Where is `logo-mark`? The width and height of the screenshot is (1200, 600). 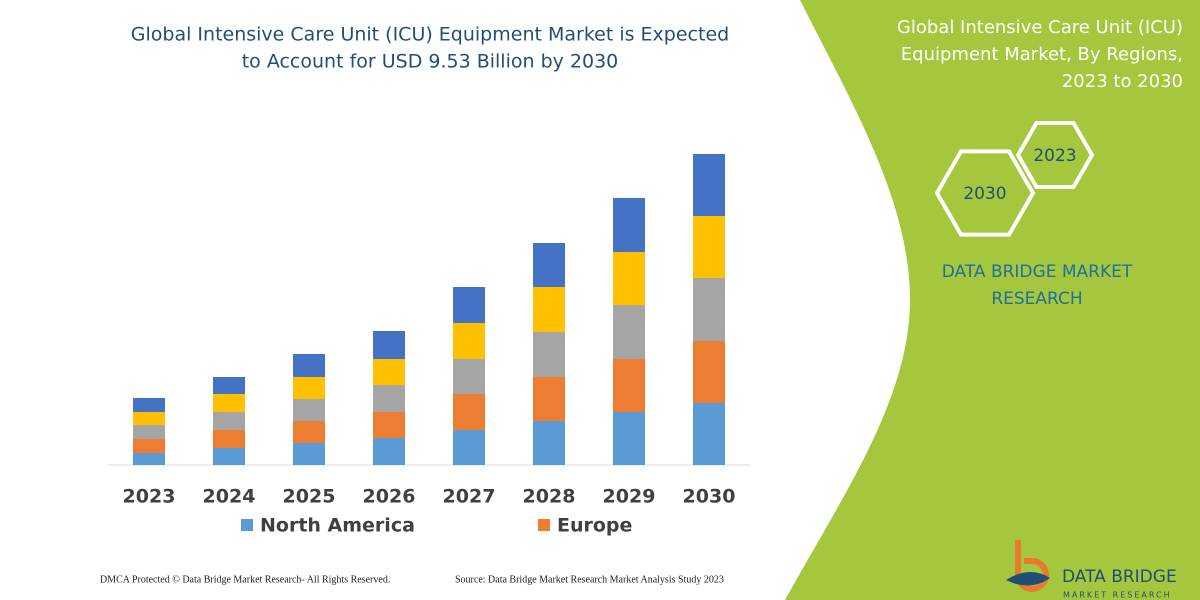
logo-mark is located at coordinates (1028, 578).